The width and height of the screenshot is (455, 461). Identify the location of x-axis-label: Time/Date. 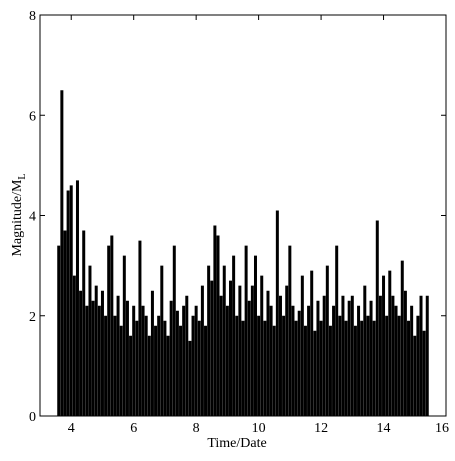
(236, 443).